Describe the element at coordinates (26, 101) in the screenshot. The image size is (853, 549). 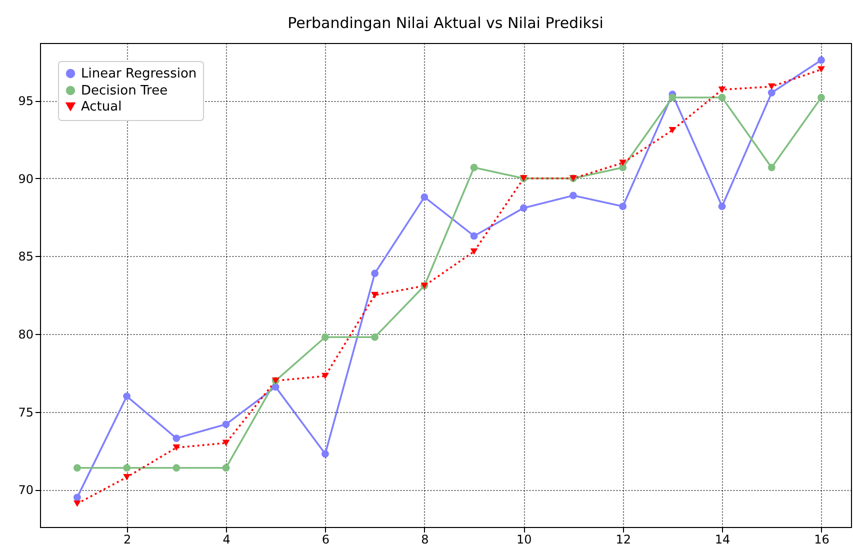
I see `y-tick-label: 95` at that location.